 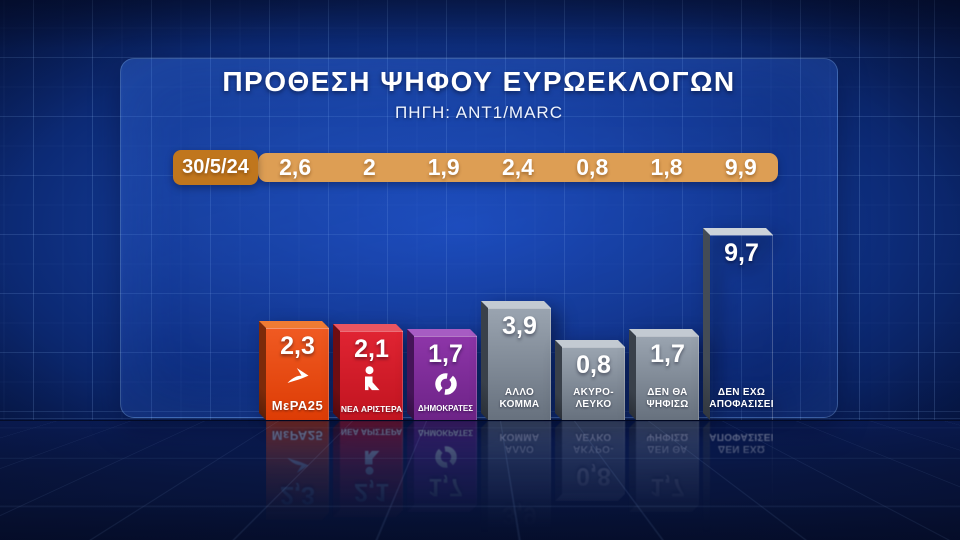 I want to click on bar-front-face: 1,7 ΔΕΝ ΘΑ ΨΗΦΙΣΩ, so click(x=667, y=378).